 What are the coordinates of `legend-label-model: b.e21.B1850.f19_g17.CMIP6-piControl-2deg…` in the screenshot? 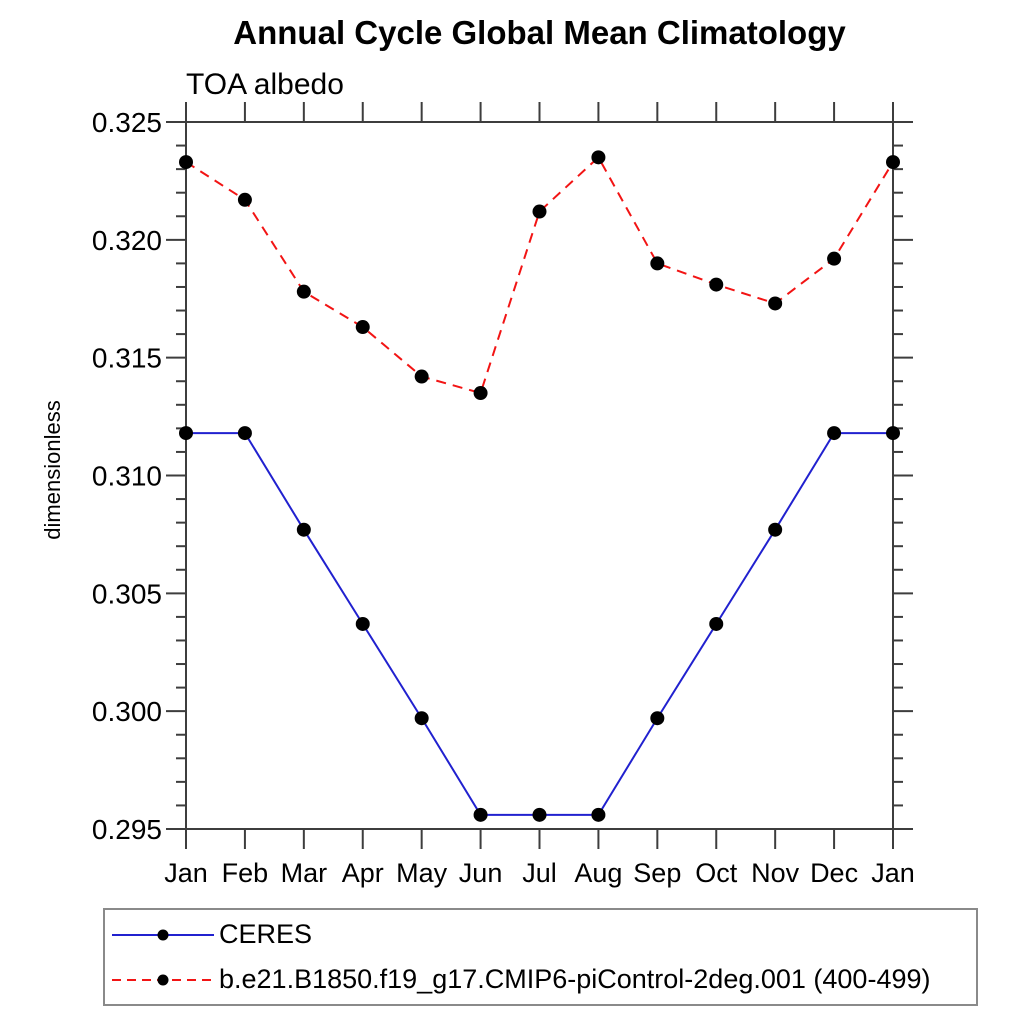 It's located at (575, 979).